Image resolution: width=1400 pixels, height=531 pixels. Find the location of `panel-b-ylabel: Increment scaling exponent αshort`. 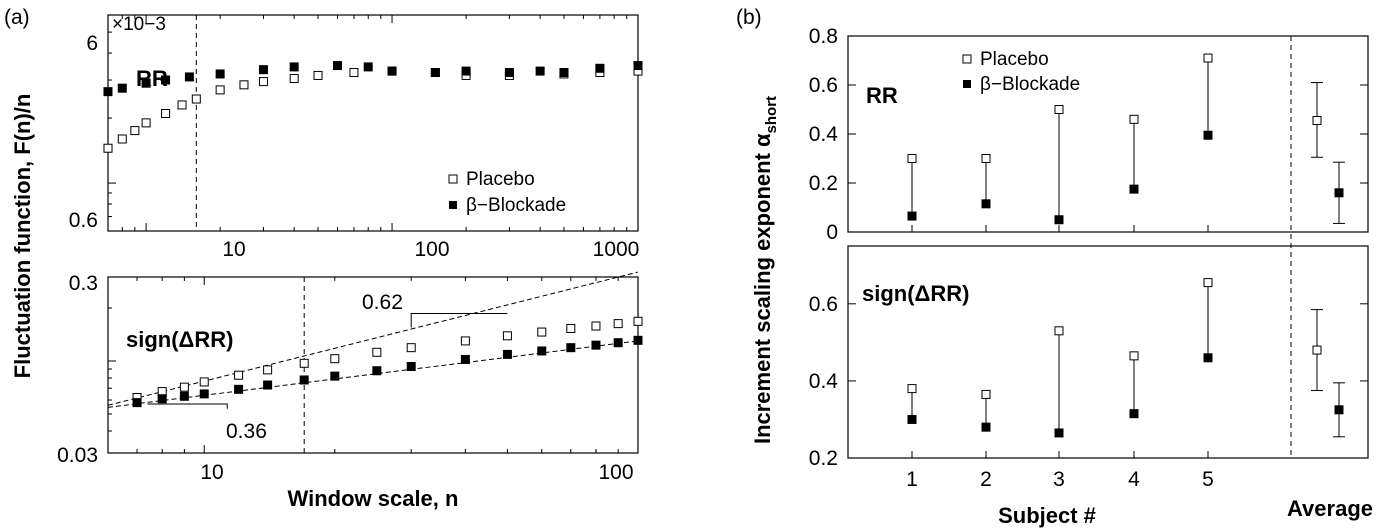

panel-b-ylabel: Increment scaling exponent αshort is located at coordinates (765, 270).